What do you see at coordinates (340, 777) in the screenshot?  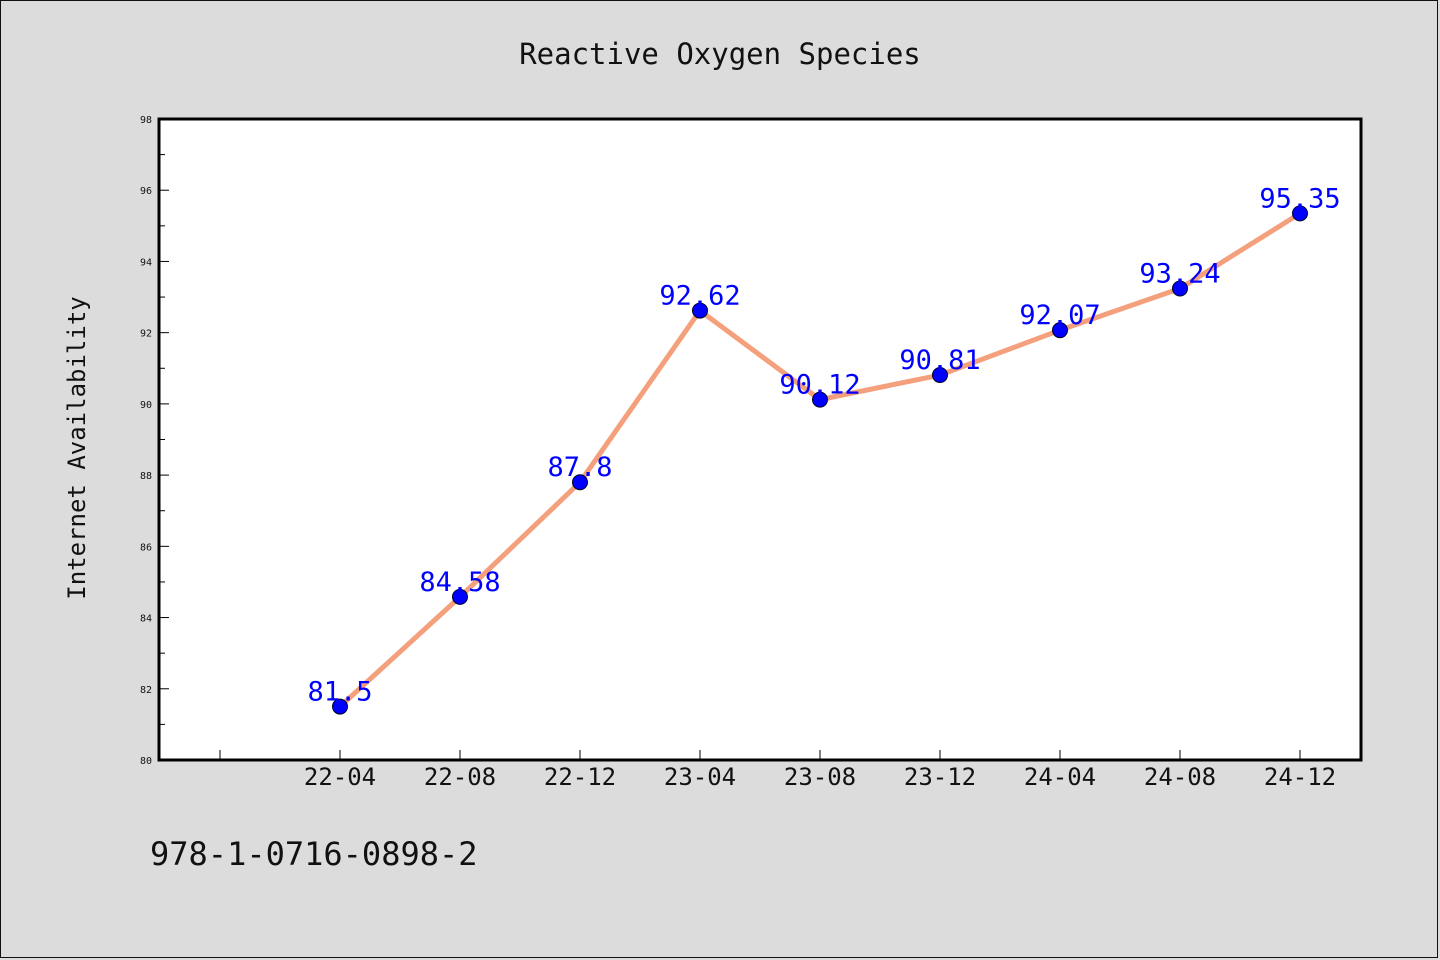 I see `x-tick-label: 22-04` at bounding box center [340, 777].